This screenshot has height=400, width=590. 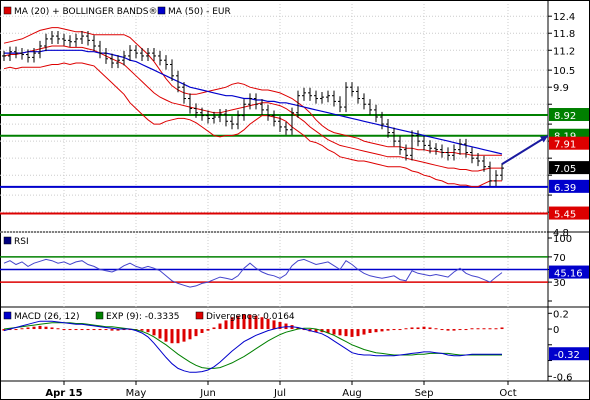 I want to click on macd-line, so click(x=252, y=346).